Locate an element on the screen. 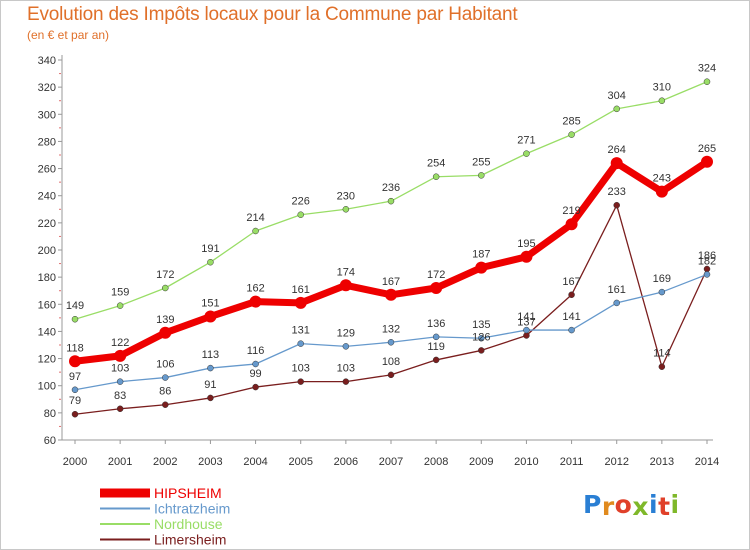 This screenshot has width=750, height=550. x-tick-label: 2001 is located at coordinates (120, 462).